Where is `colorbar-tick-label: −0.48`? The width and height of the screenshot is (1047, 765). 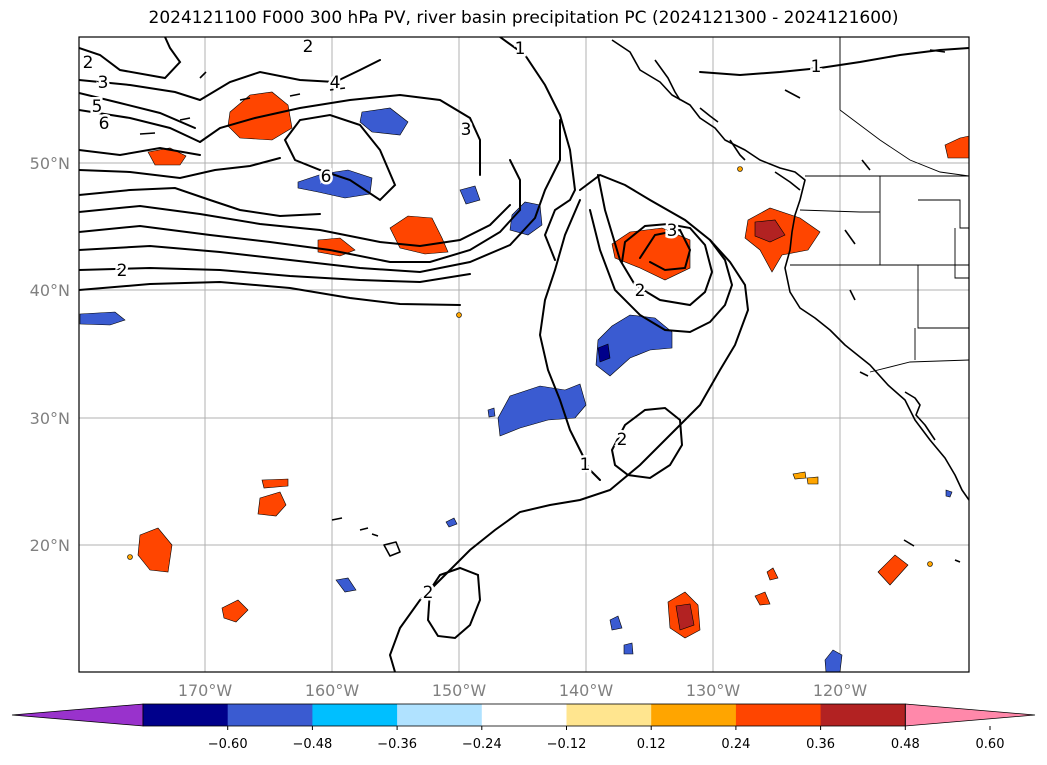 colorbar-tick-label: −0.48 is located at coordinates (312, 744).